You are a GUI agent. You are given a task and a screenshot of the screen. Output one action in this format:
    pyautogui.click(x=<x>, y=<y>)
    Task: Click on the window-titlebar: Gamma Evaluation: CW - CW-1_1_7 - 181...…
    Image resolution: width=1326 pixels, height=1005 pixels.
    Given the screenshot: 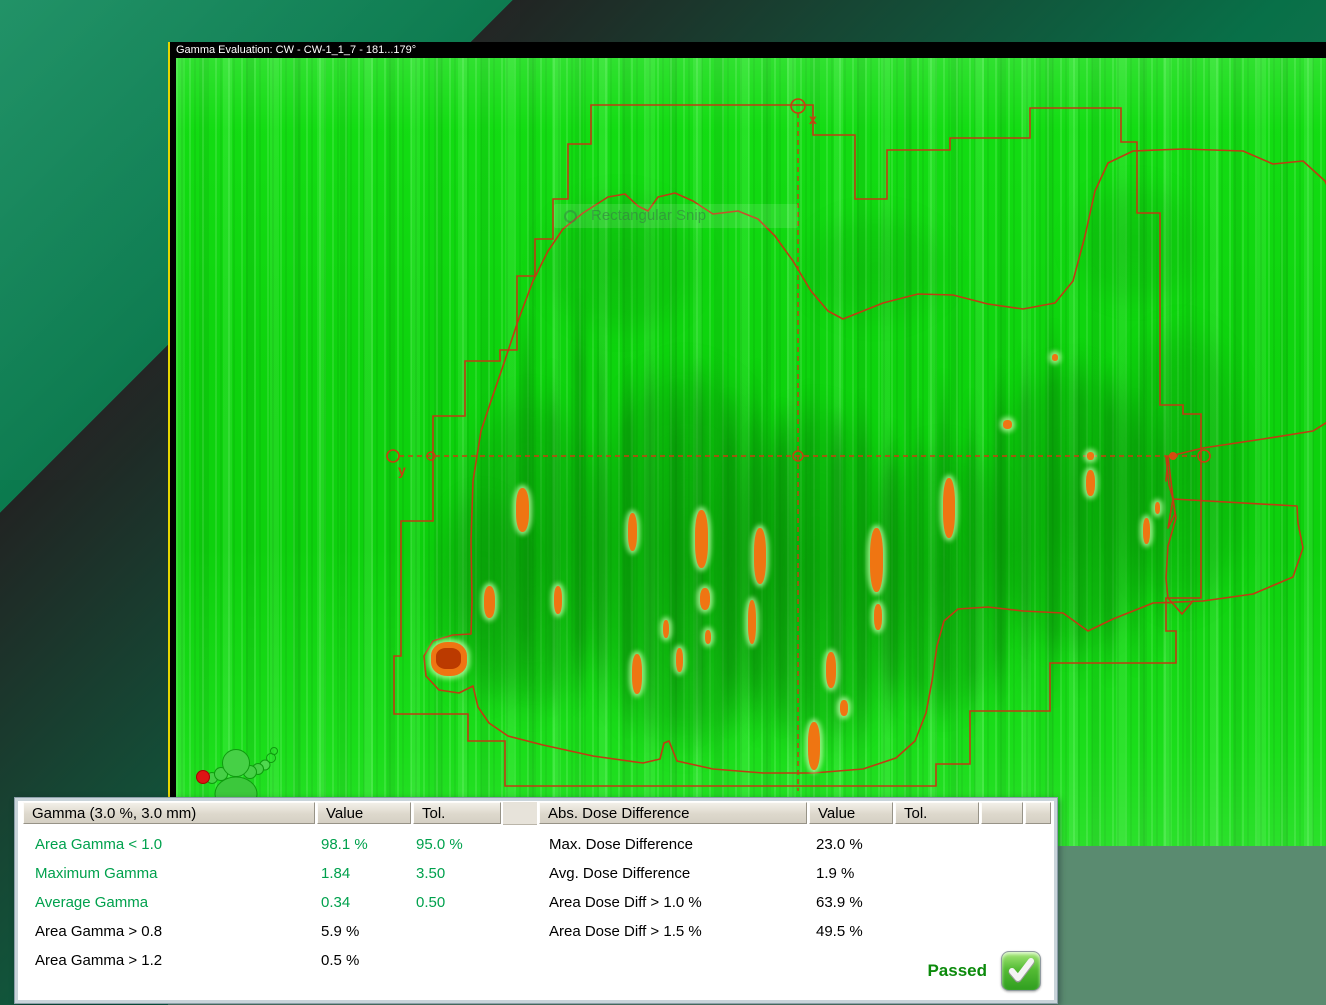 What is the action you would take?
    pyautogui.click(x=747, y=50)
    